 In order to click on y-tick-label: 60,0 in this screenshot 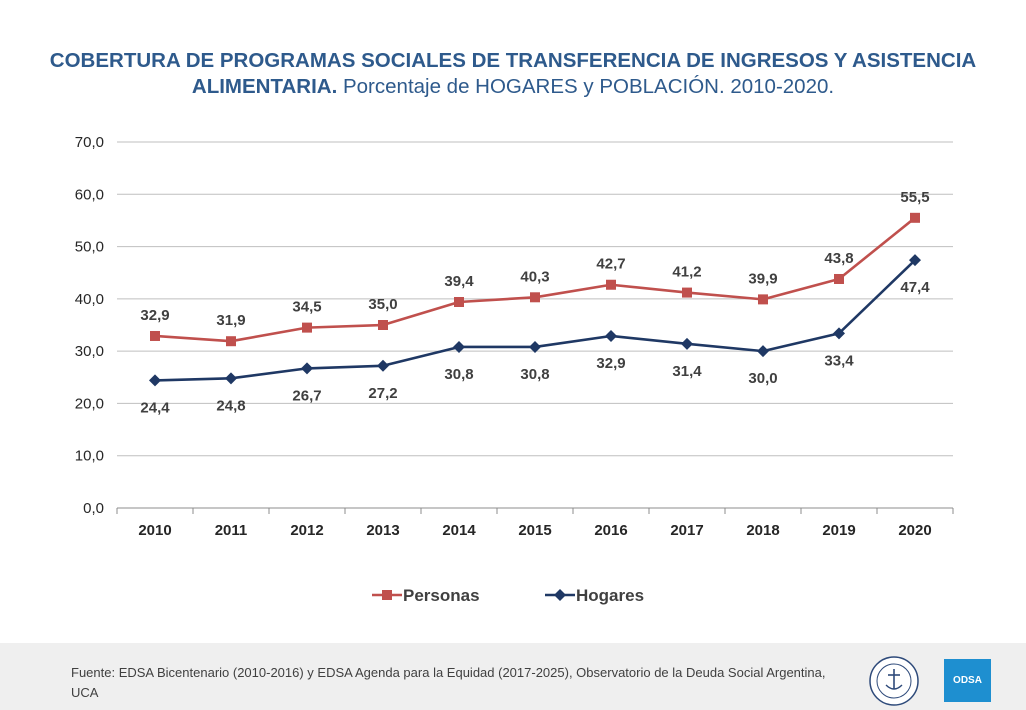, I will do `click(89, 194)`.